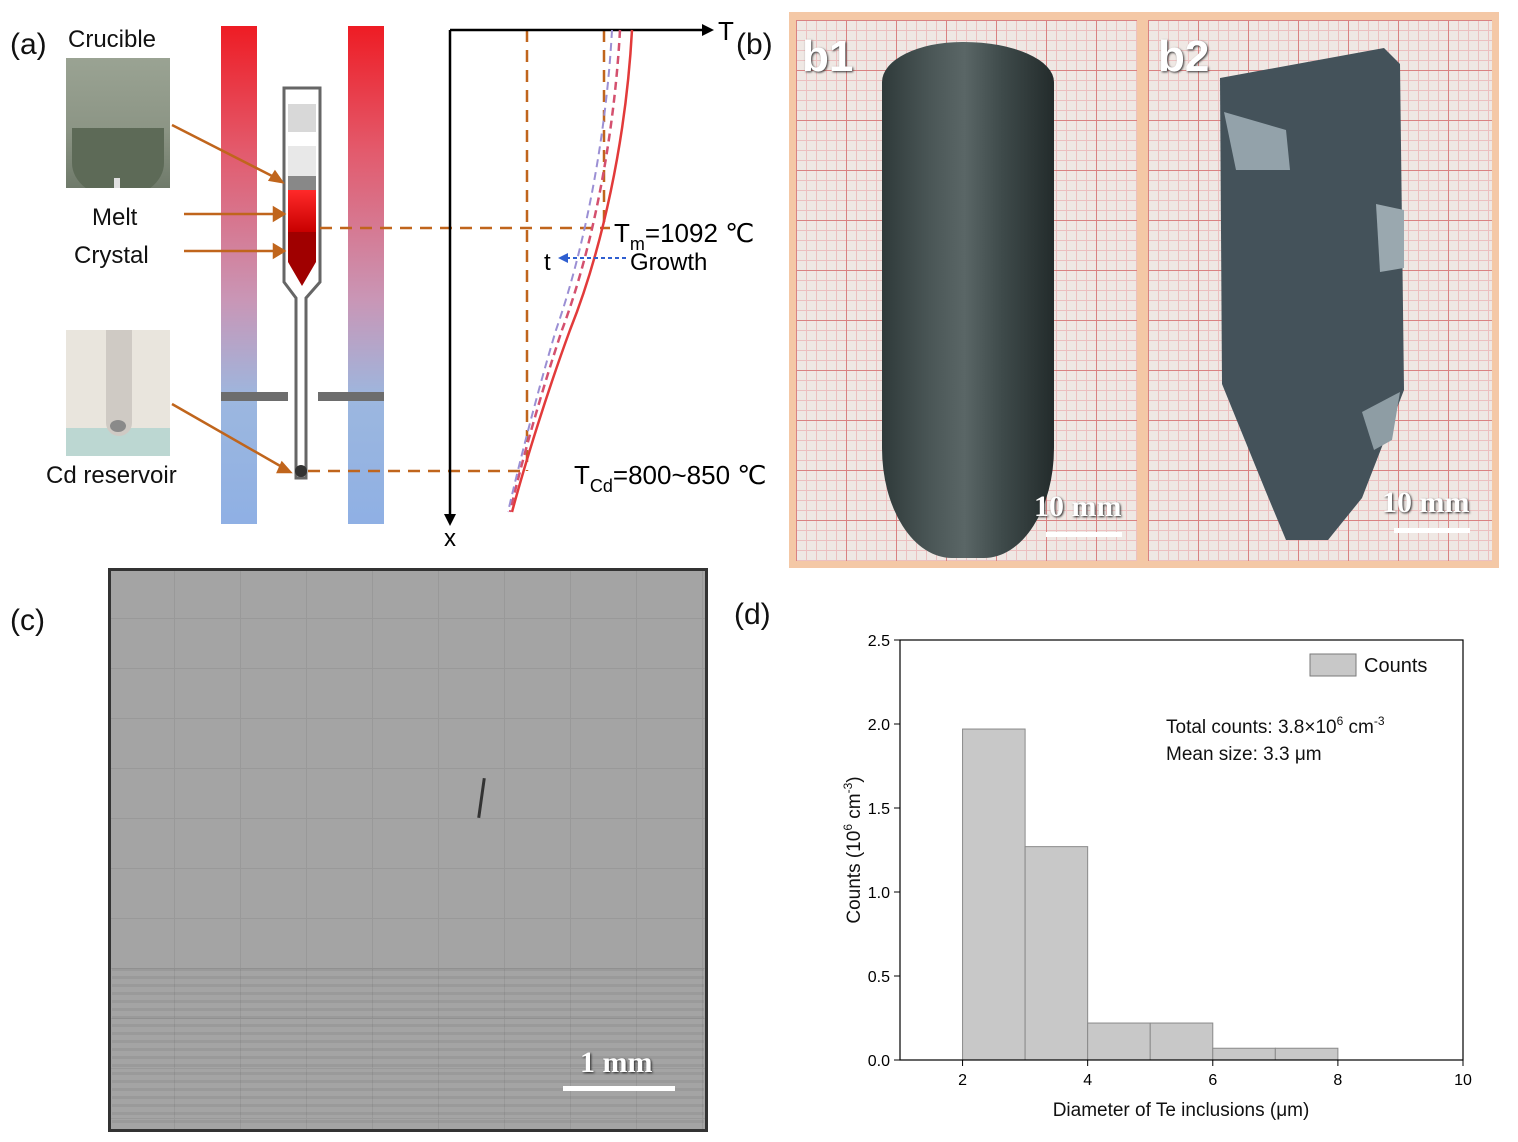 The image size is (1518, 1142). Describe the element at coordinates (879, 641) in the screenshot. I see `y-tick-label: 2.5` at that location.